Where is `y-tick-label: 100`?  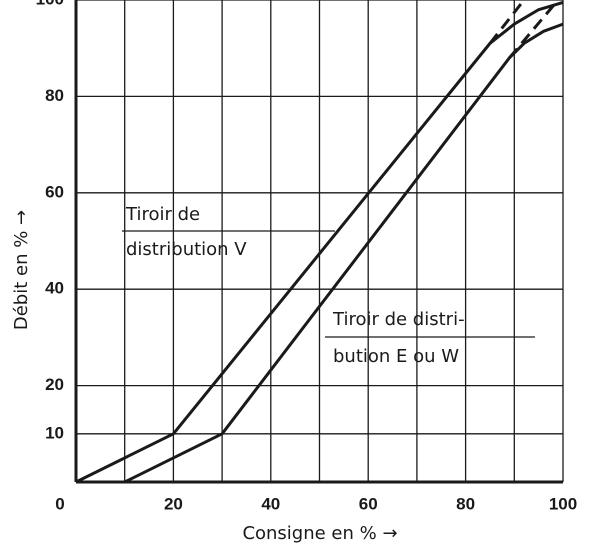
y-tick-label: 100 is located at coordinates (50, 4).